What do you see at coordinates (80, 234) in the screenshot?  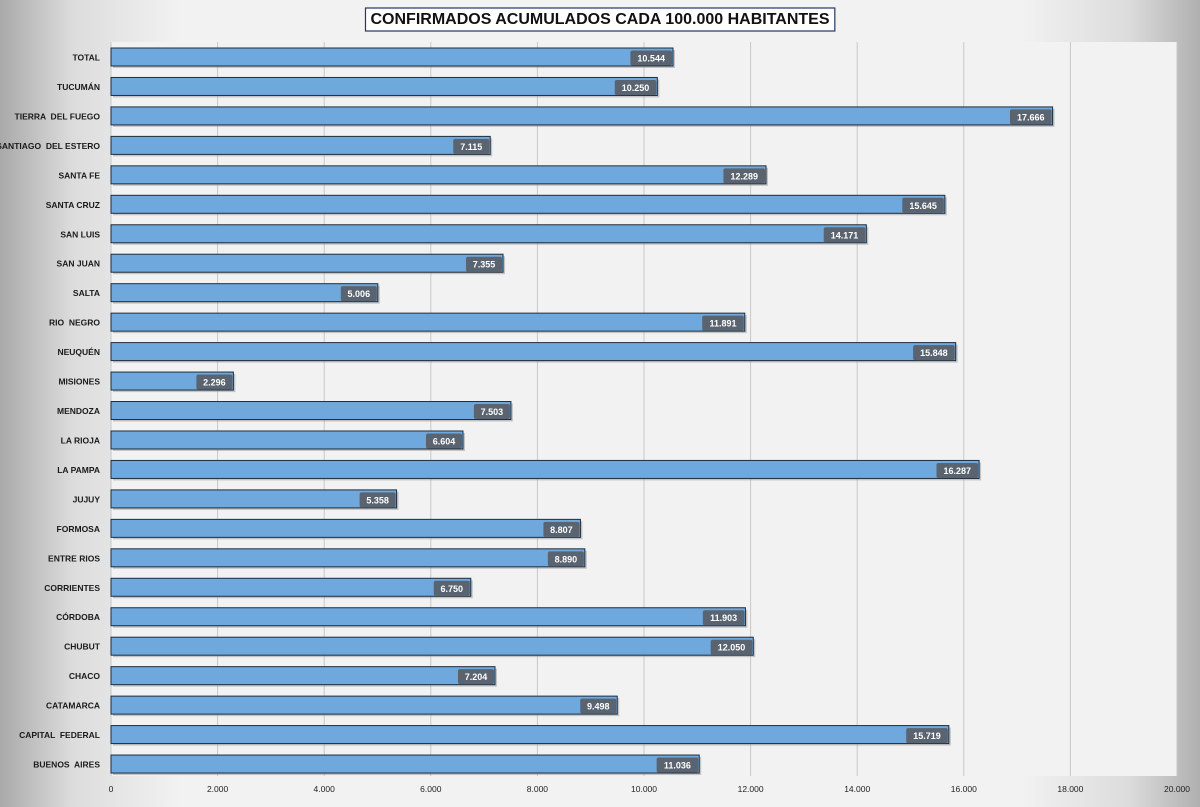 I see `category-label: SAN LUIS` at bounding box center [80, 234].